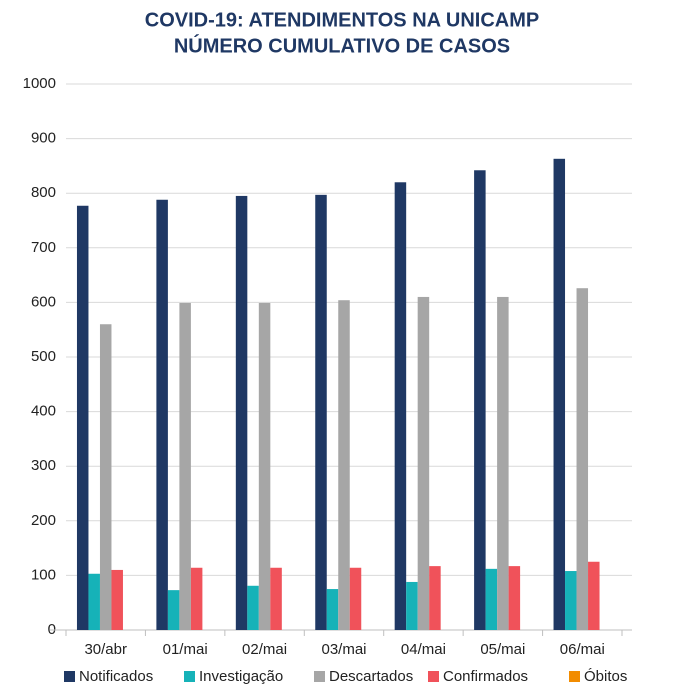  Describe the element at coordinates (264, 649) in the screenshot. I see `x-tick-label: 02/mai` at that location.